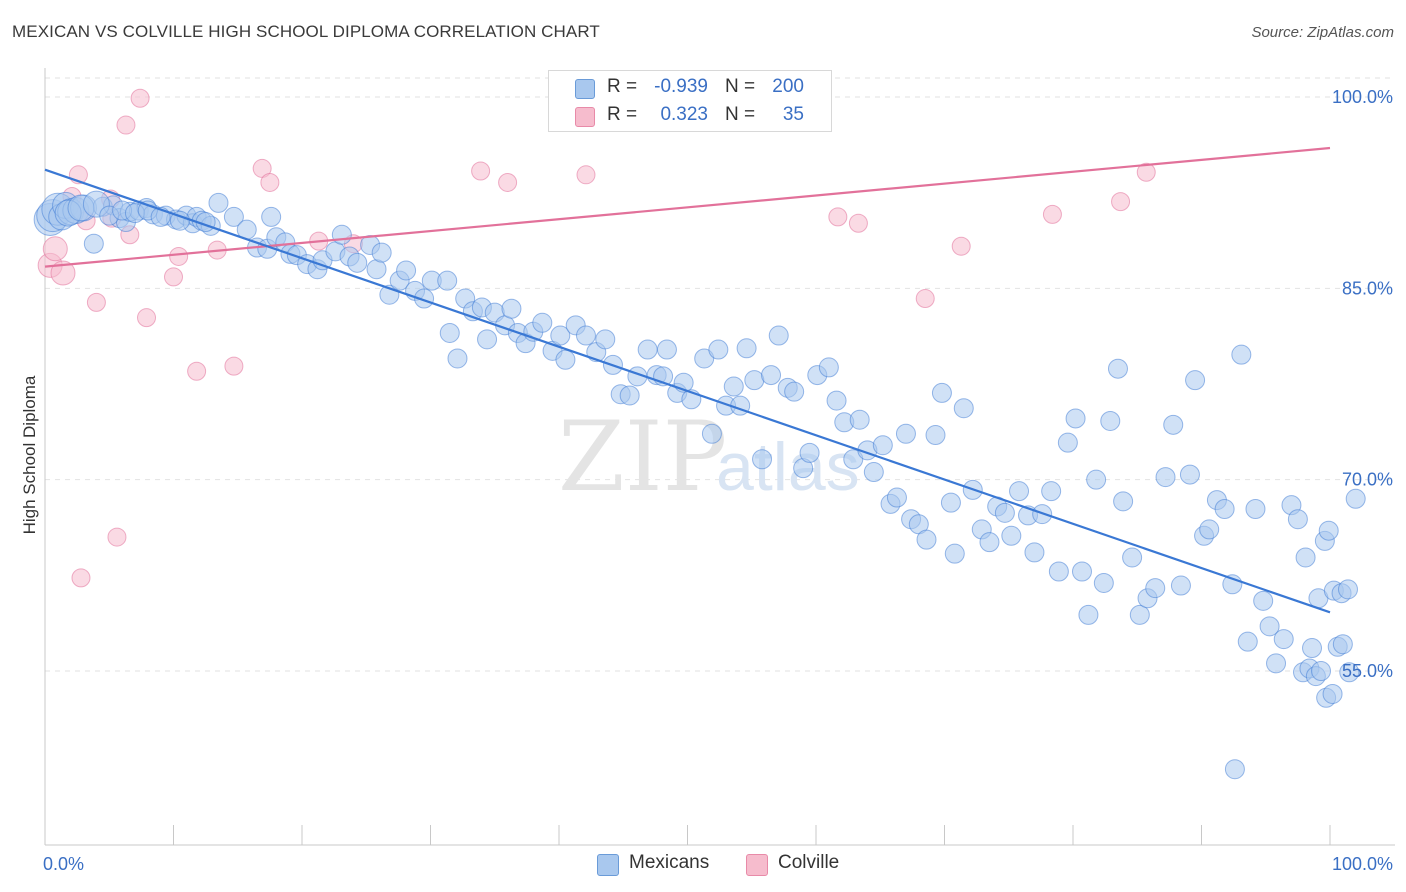 This screenshot has width=1406, height=892. I want to click on bottom-legend-swatch-blue, so click(608, 865).